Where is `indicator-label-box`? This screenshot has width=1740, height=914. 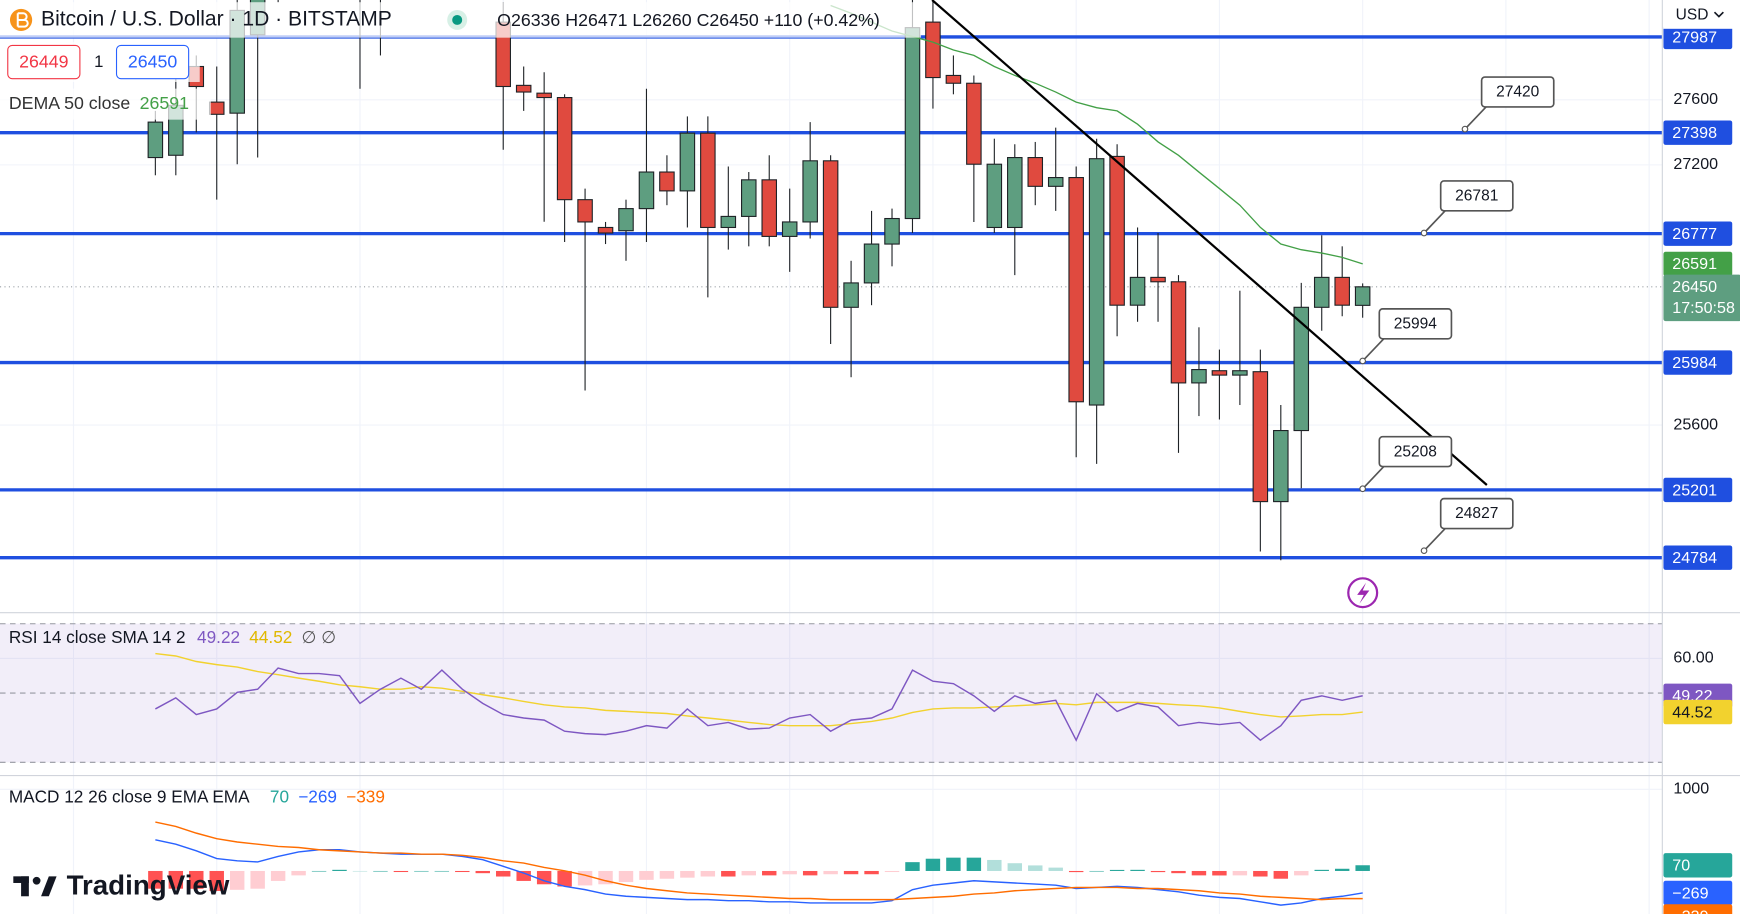 indicator-label-box is located at coordinates (1698, 264).